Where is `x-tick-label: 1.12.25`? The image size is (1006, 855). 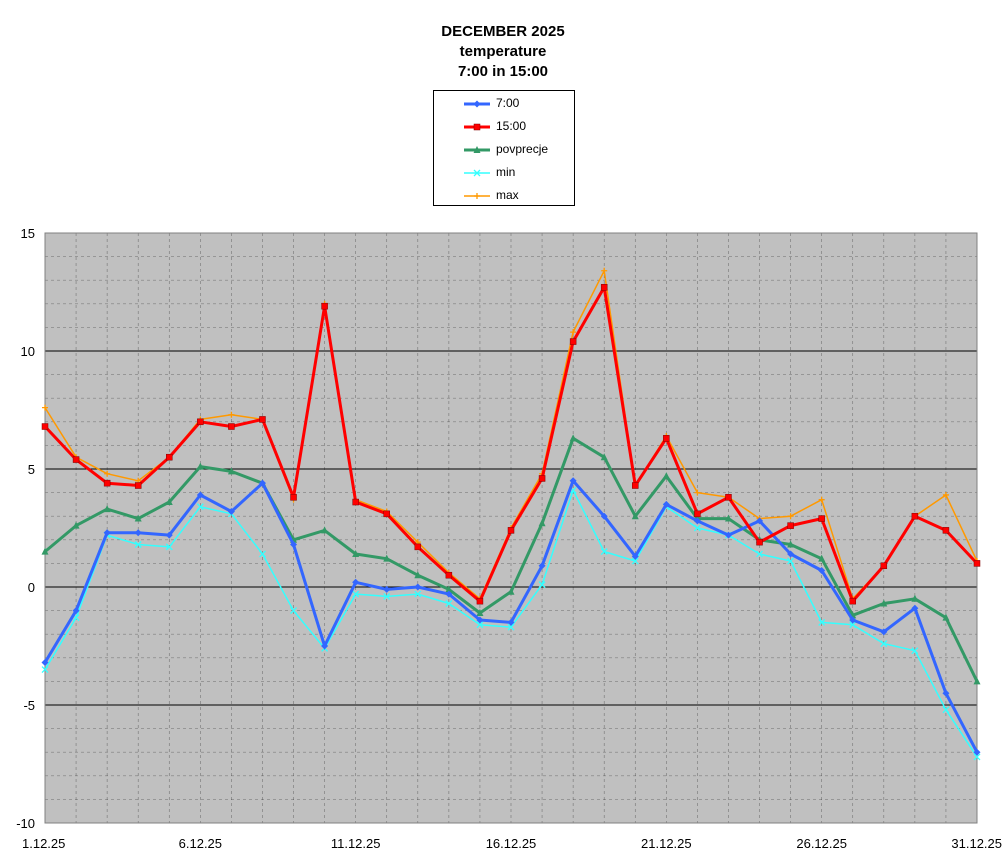 x-tick-label: 1.12.25 is located at coordinates (43, 843).